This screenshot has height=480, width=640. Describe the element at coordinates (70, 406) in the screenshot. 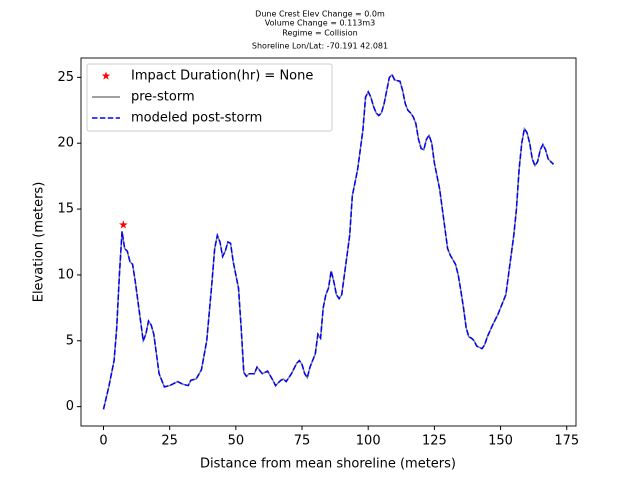

I see `y-tick-label: 0` at that location.